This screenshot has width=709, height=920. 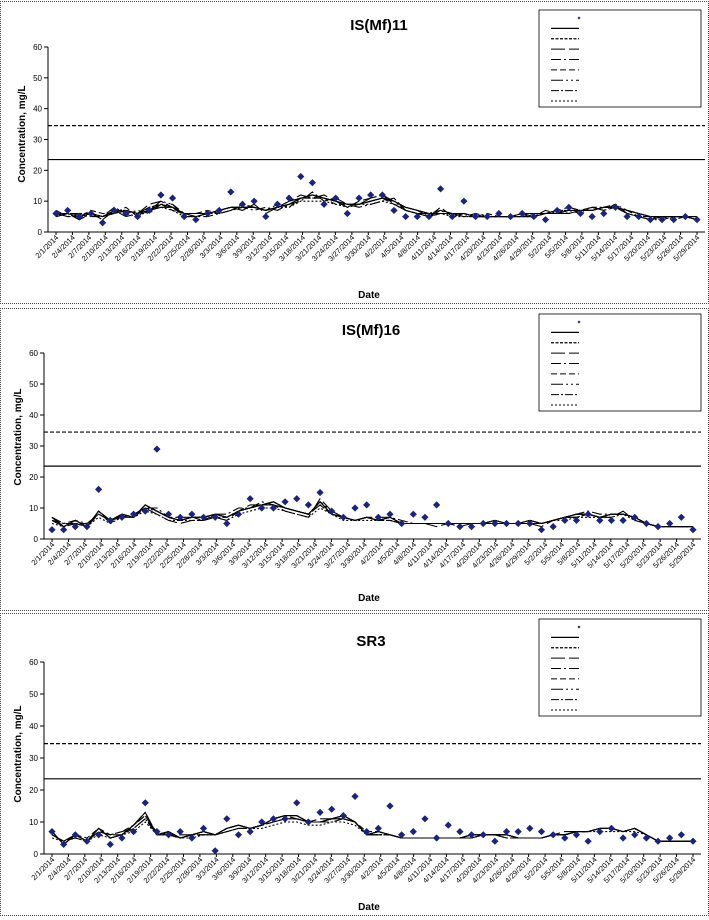 I want to click on y-tick-label: 50, so click(x=37, y=78).